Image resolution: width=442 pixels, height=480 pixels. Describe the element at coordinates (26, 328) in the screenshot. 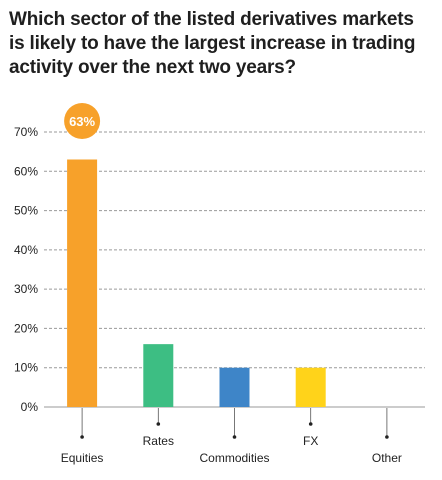

I see `y-tick-label-2: 20%` at that location.